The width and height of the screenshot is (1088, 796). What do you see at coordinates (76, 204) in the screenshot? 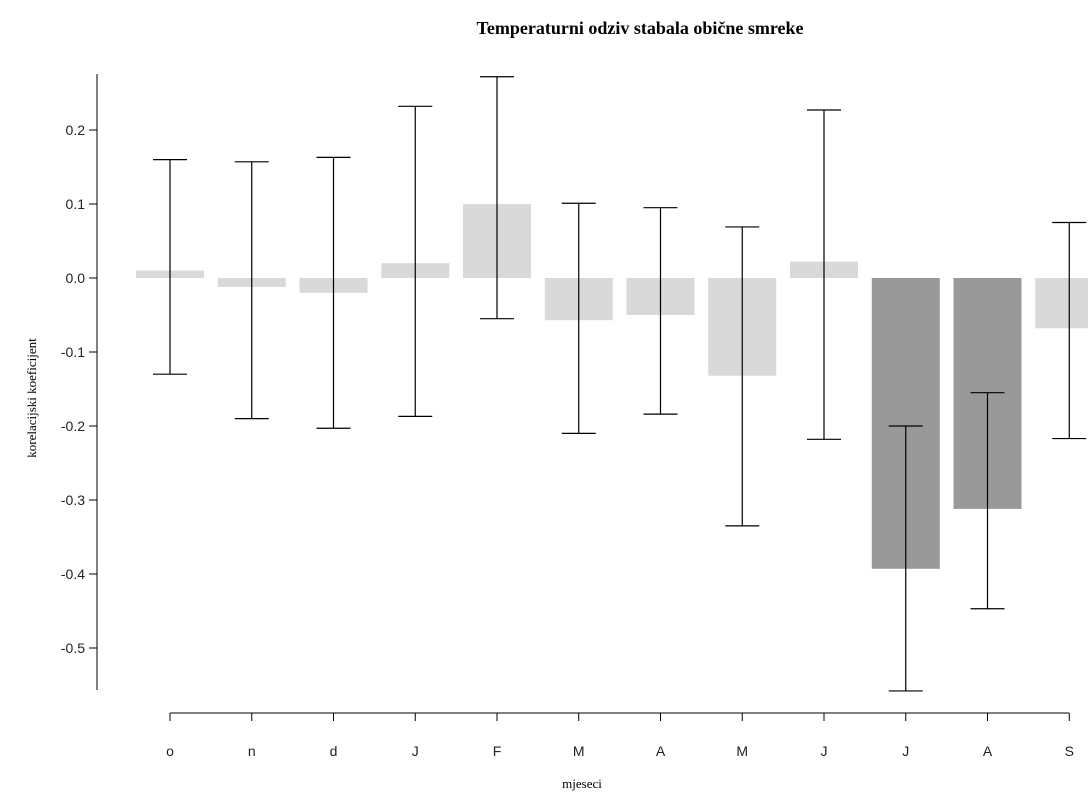
I see `y-tick-label: 0.1` at bounding box center [76, 204].